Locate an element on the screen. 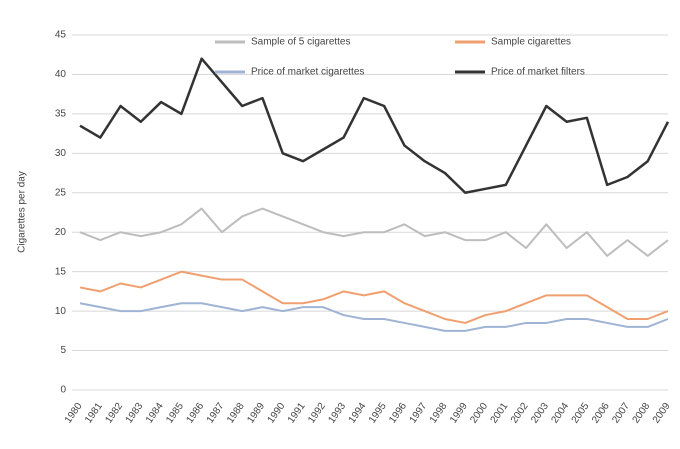 The image size is (680, 449). x-tick-label: 2001 is located at coordinates (500, 413).